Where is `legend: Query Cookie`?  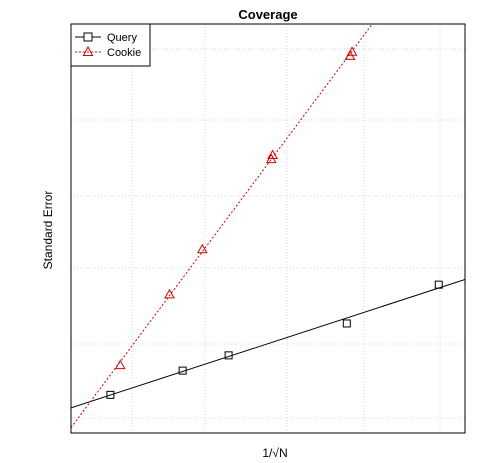 legend: Query Cookie is located at coordinates (110, 45).